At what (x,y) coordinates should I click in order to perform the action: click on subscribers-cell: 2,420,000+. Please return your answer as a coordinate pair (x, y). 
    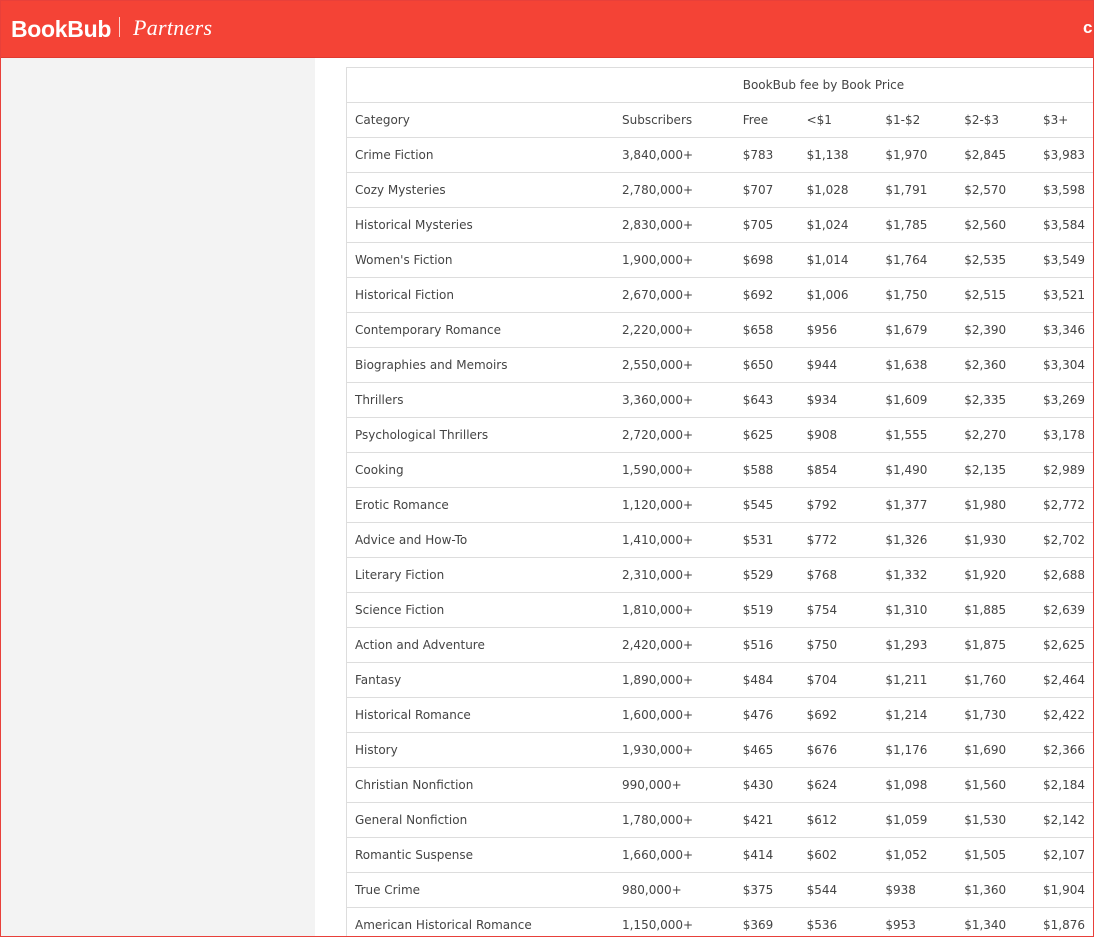
    Looking at the image, I should click on (674, 645).